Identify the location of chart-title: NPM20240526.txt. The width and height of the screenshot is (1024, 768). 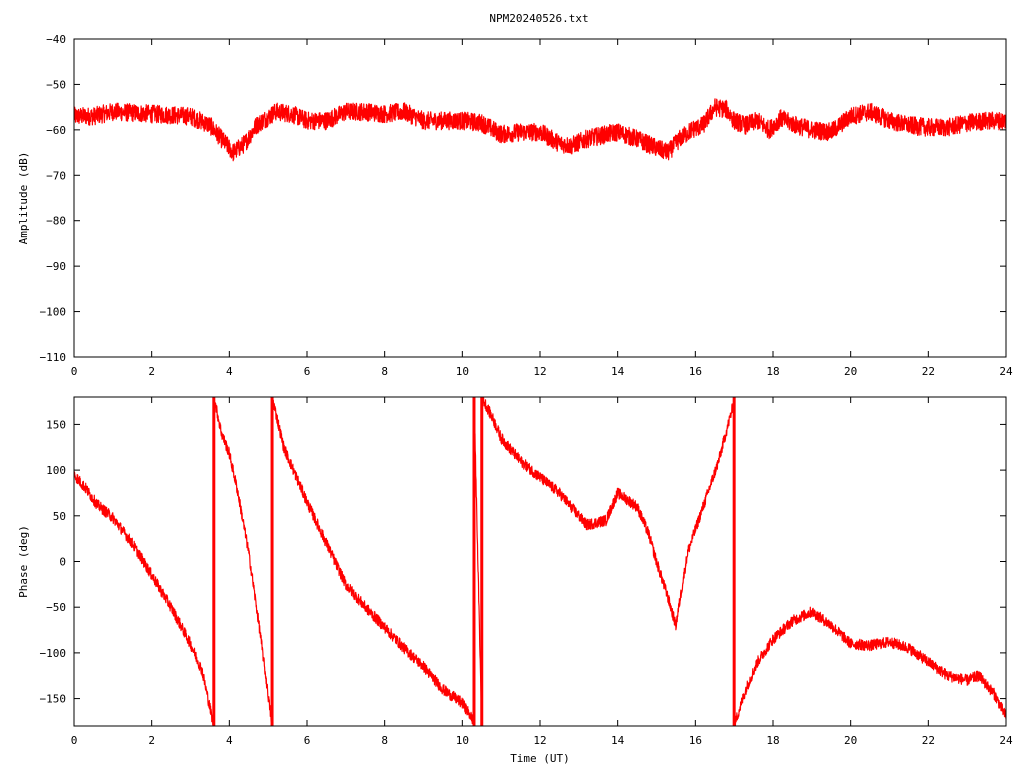
(538, 18).